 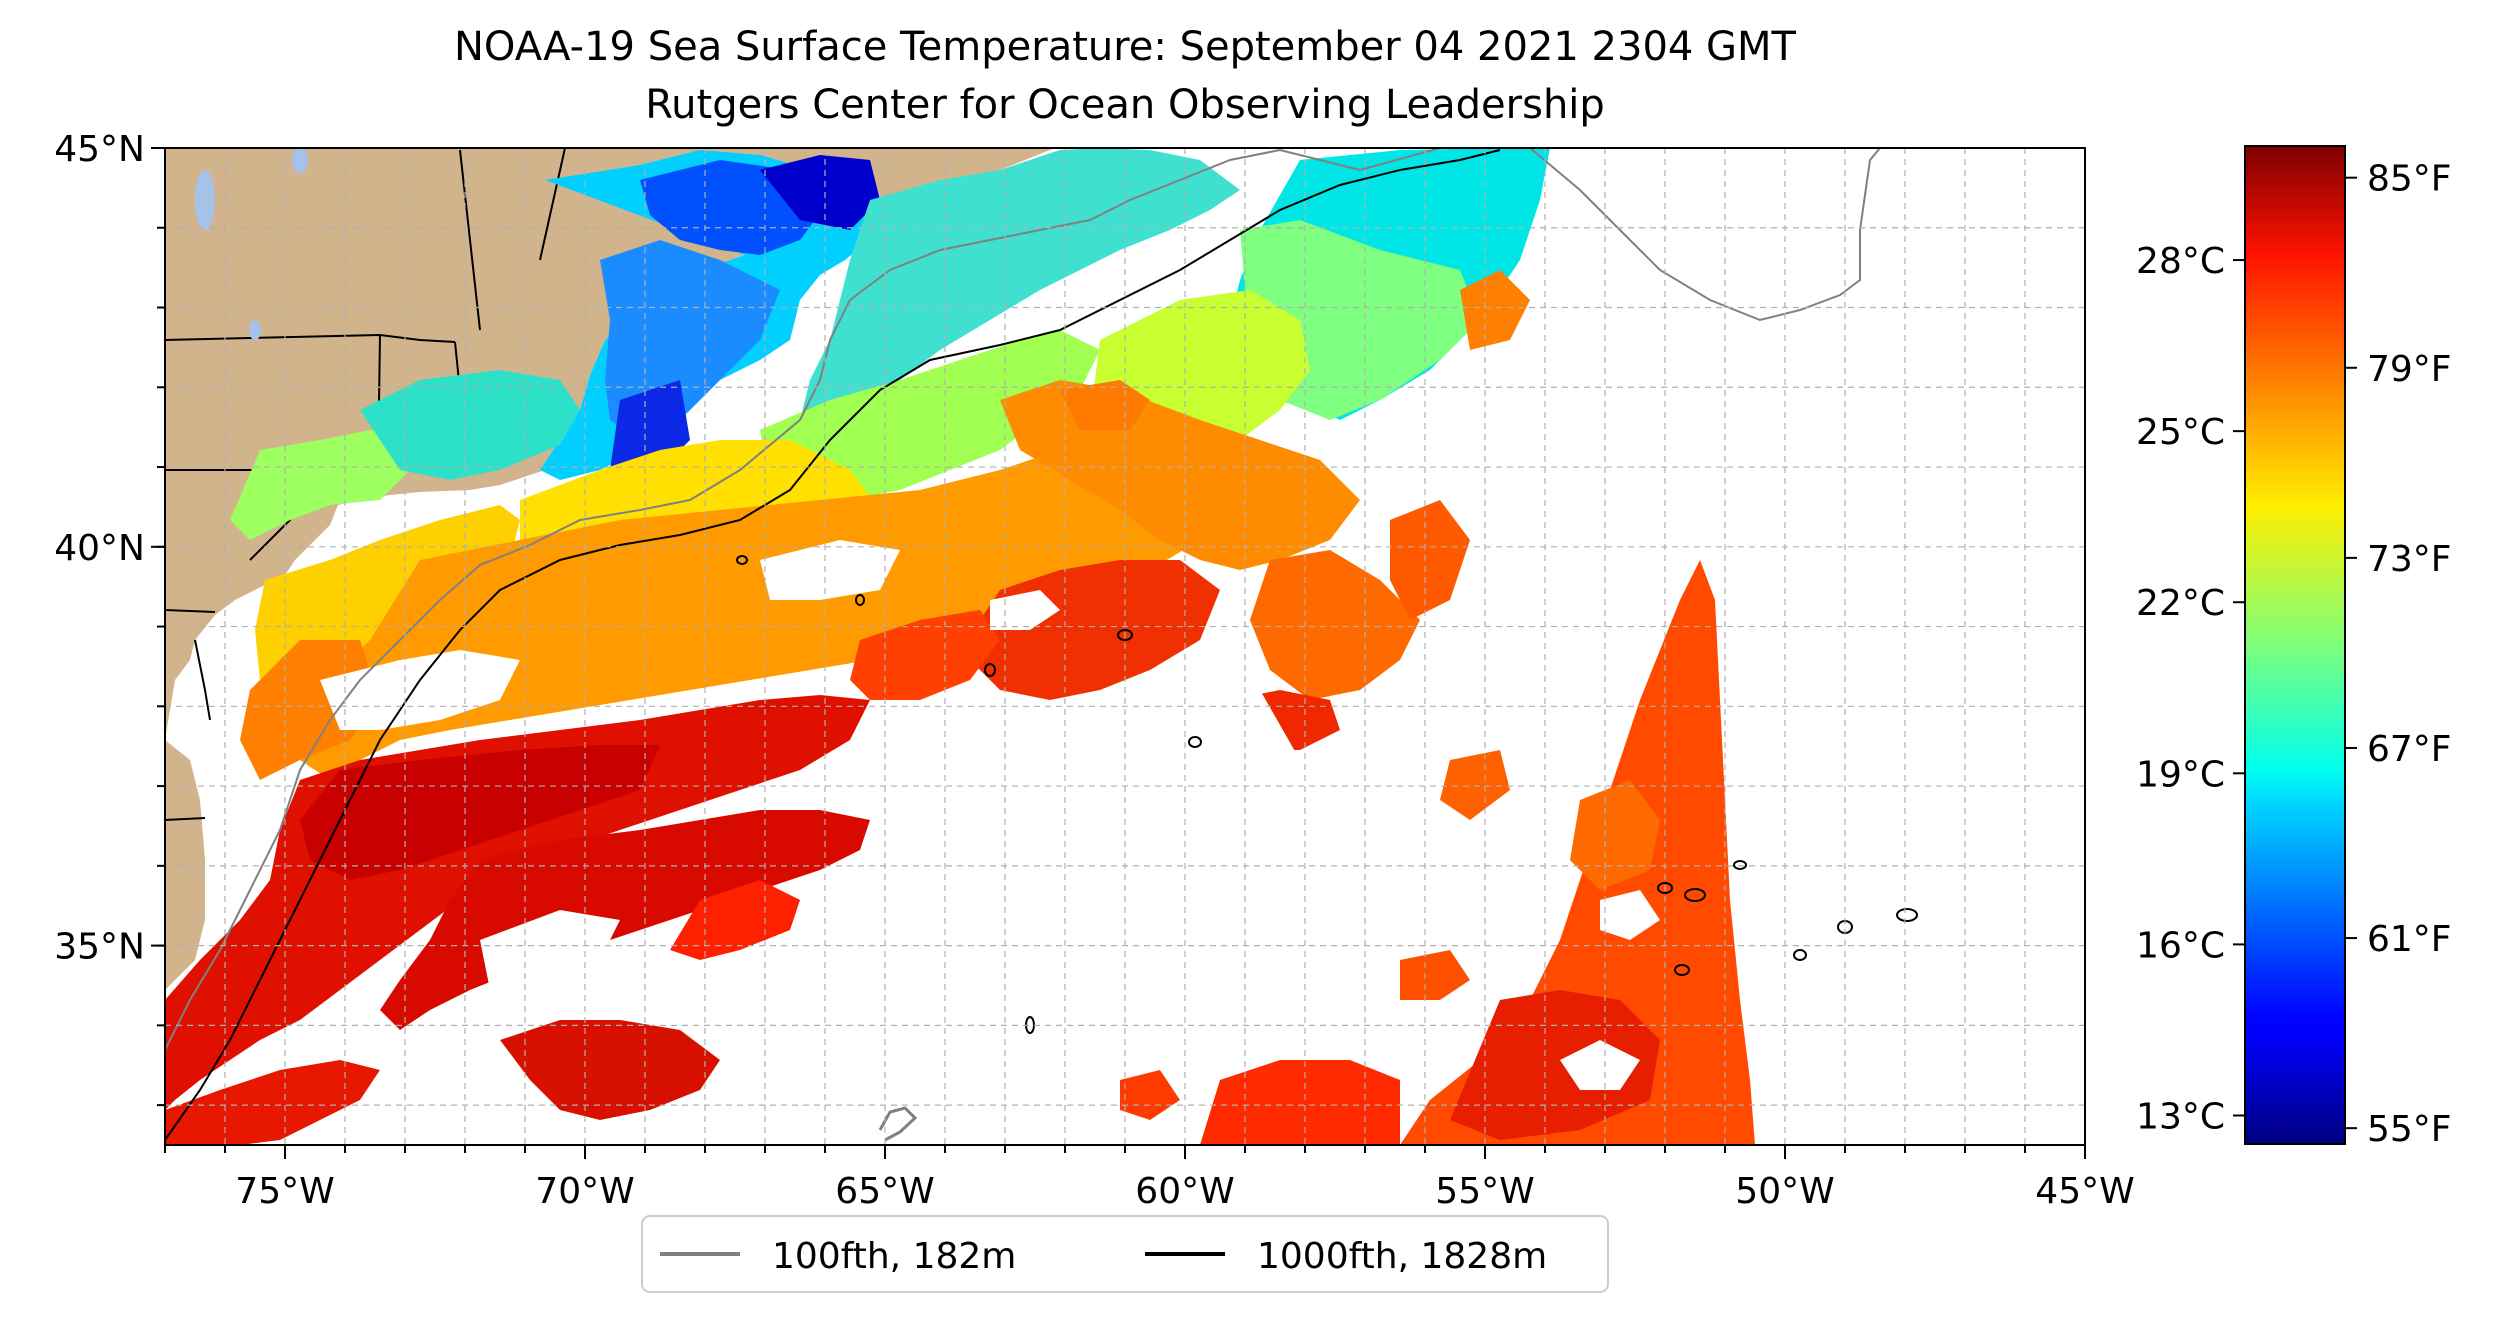 I want to click on colorbar-celsius-axis: 13°C 16°C 19°C 22°C 25°C 28°C, so click(x=2190, y=689).